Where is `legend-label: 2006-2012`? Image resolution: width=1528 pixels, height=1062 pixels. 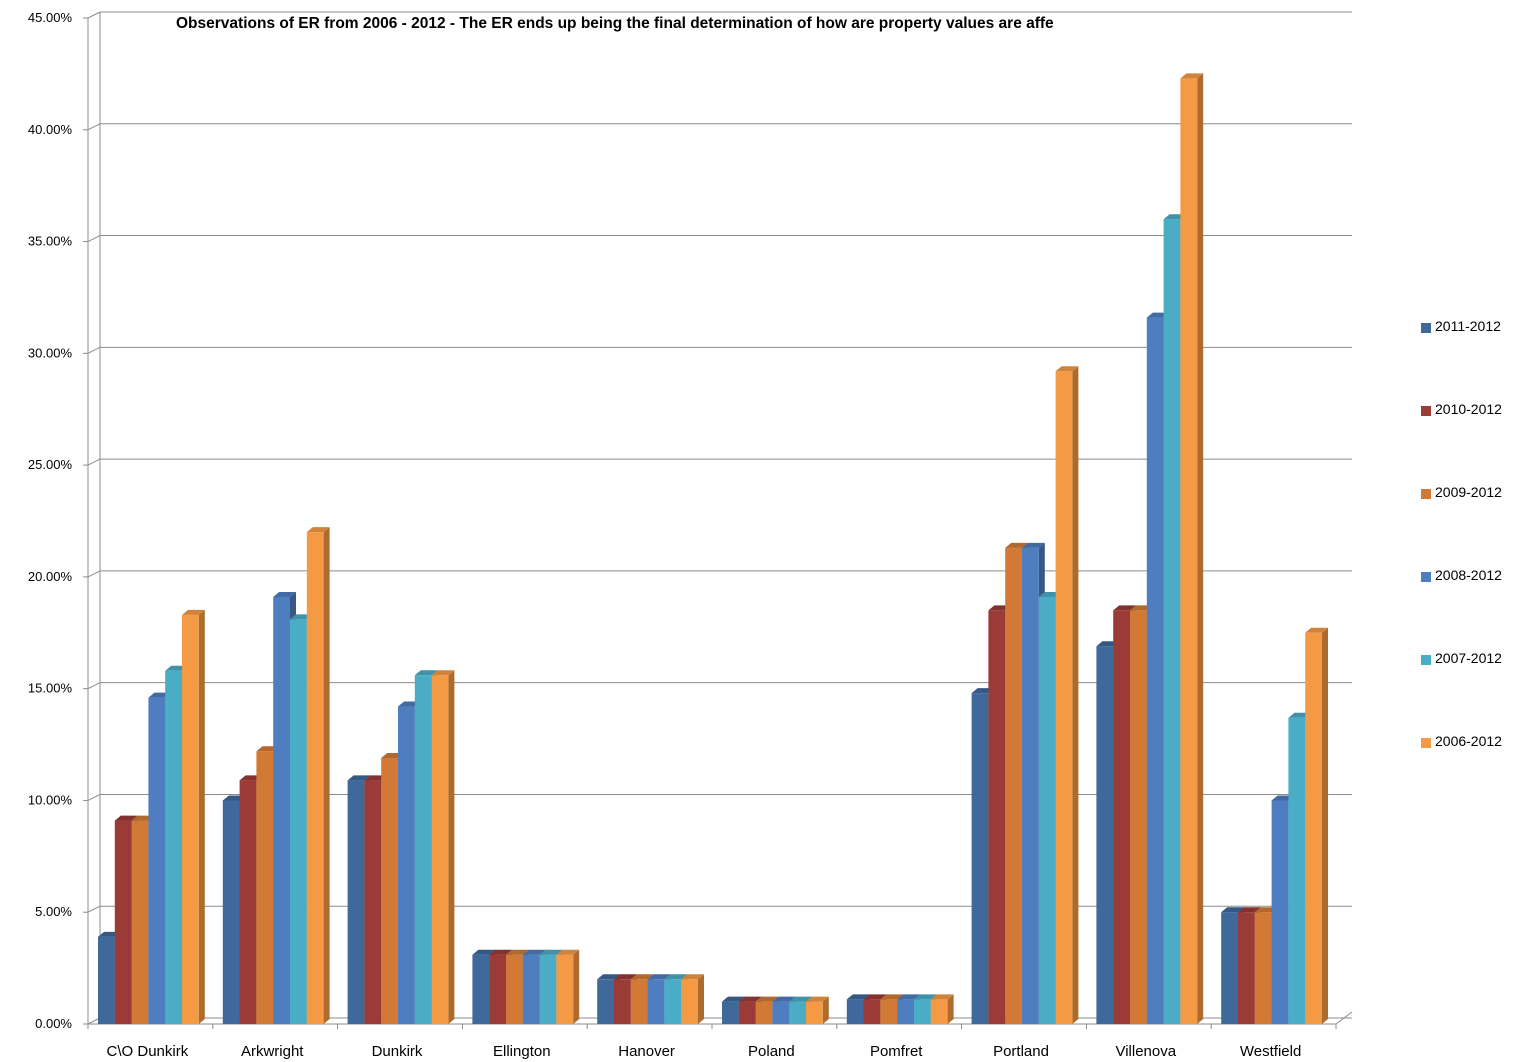
legend-label: 2006-2012 is located at coordinates (1468, 741).